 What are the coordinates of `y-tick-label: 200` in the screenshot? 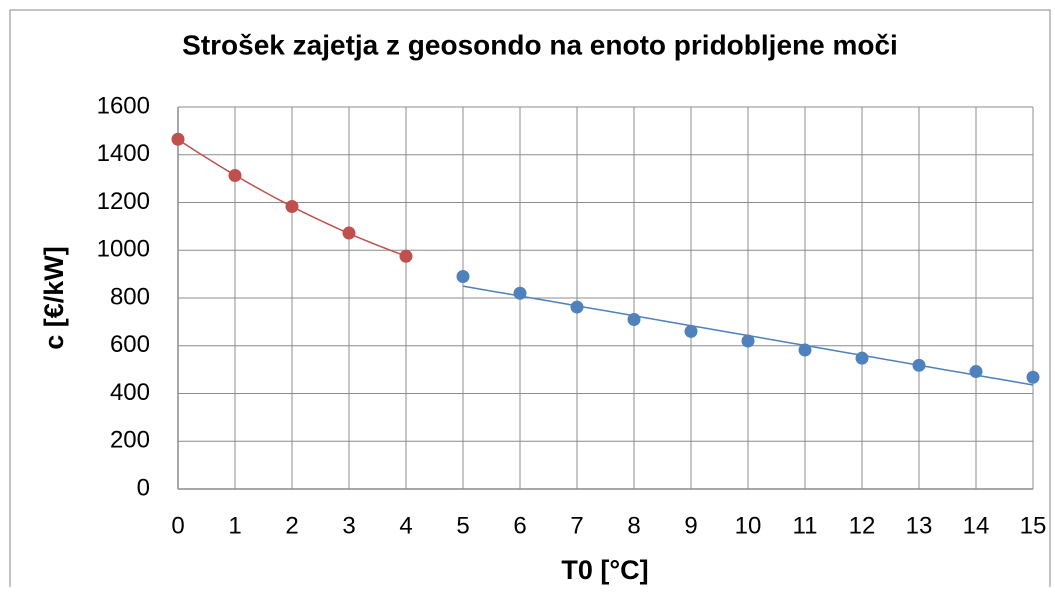 It's located at (130, 440).